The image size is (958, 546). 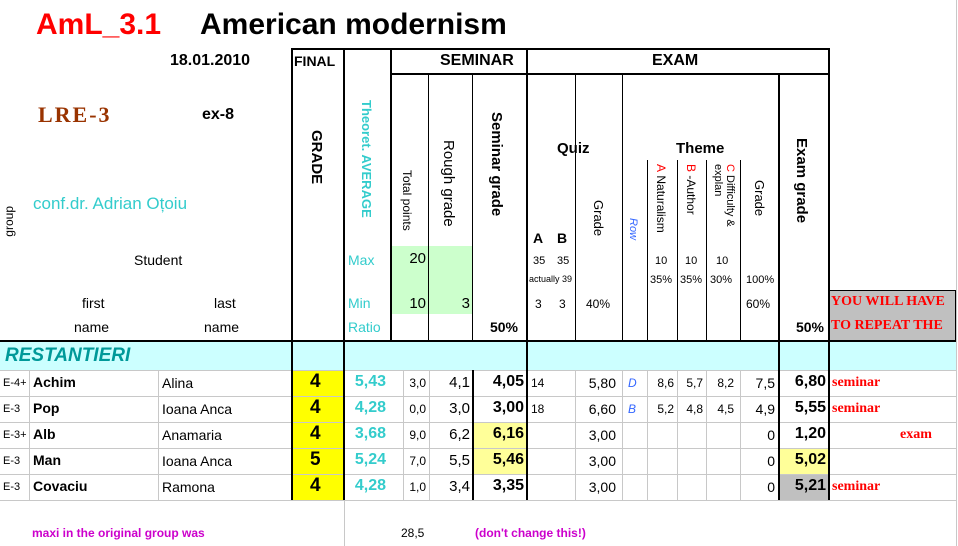 What do you see at coordinates (370, 433) in the screenshot?
I see `average-cell: 3,68` at bounding box center [370, 433].